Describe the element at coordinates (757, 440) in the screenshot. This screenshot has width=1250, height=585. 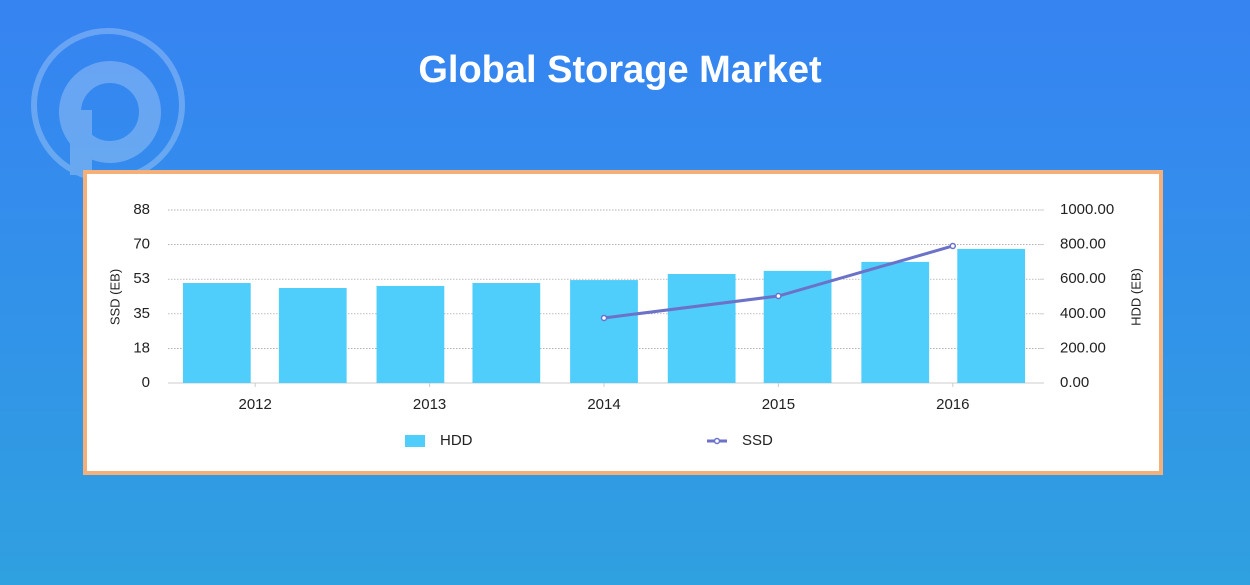
I see `legend-label: SSD` at that location.